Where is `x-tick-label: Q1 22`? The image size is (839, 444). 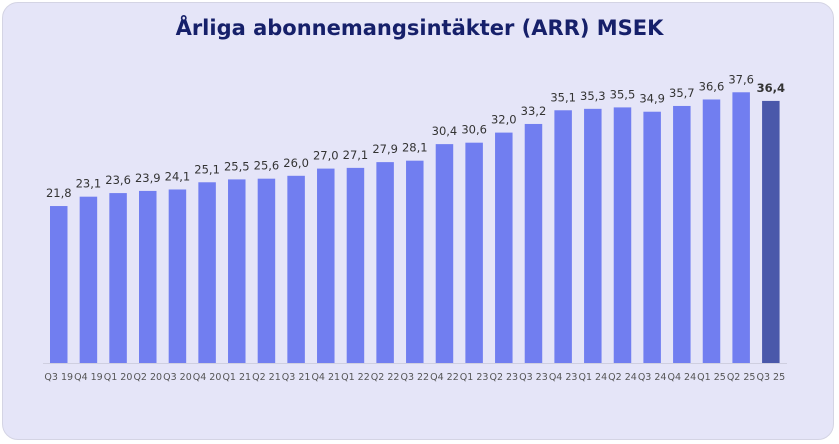
x-tick-label: Q1 22 is located at coordinates (355, 377).